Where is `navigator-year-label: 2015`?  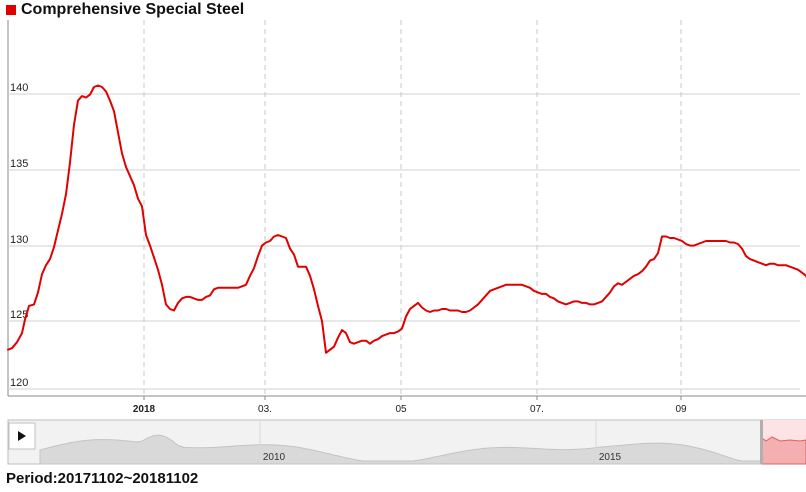 navigator-year-label: 2015 is located at coordinates (610, 457).